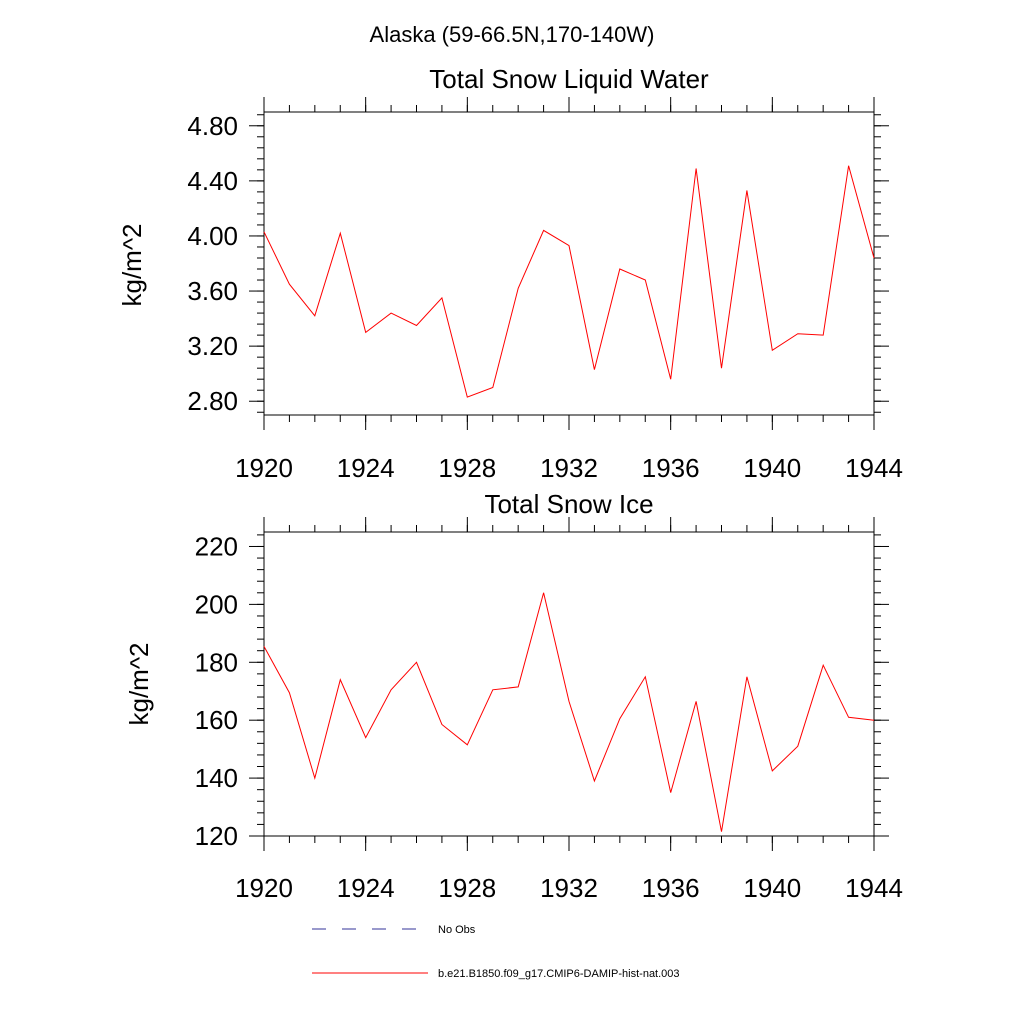 The width and height of the screenshot is (1024, 1024). I want to click on y-tick-label: 3.20, so click(212, 346).